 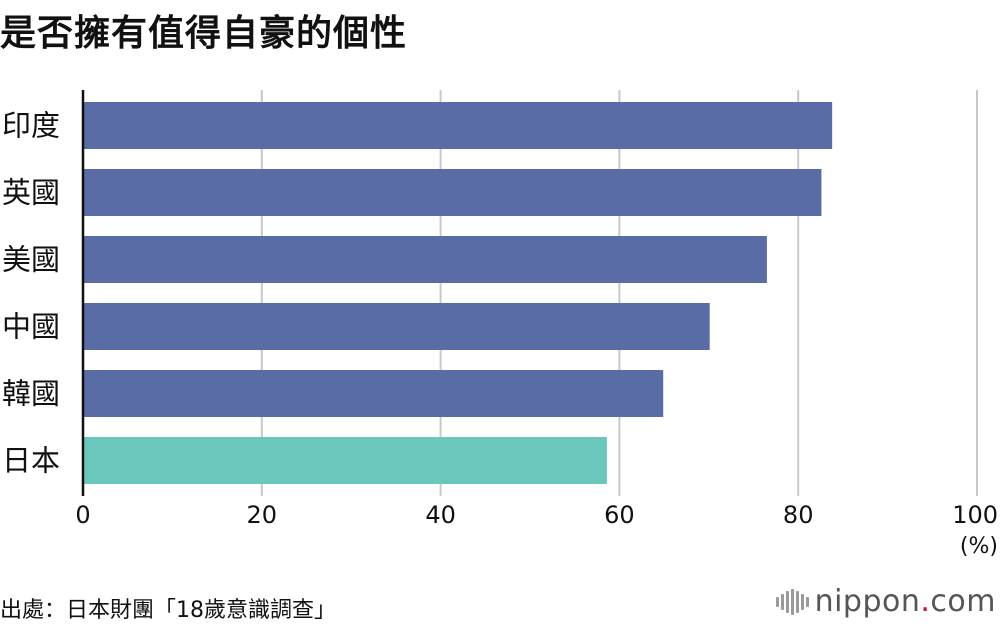 I want to click on logo-suffix: com, so click(x=963, y=601).